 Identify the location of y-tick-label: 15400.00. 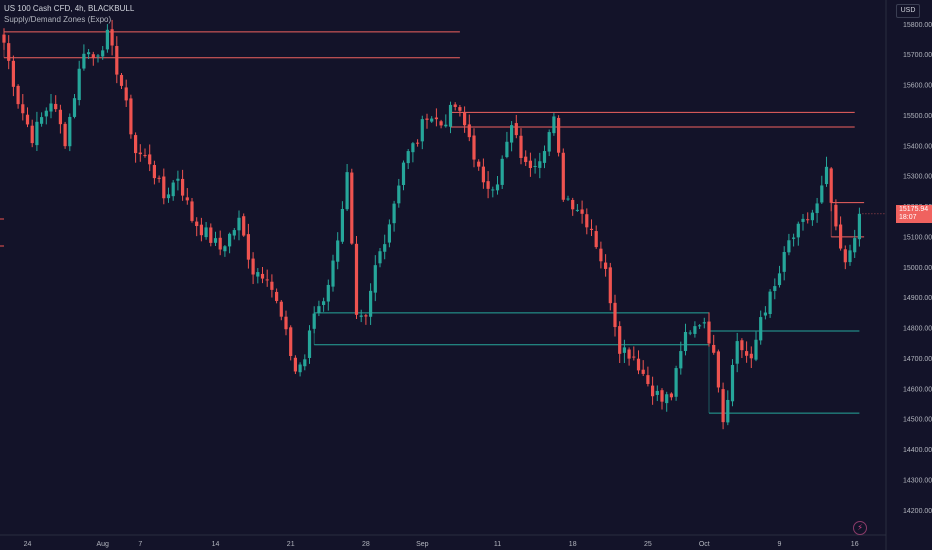
(917, 146).